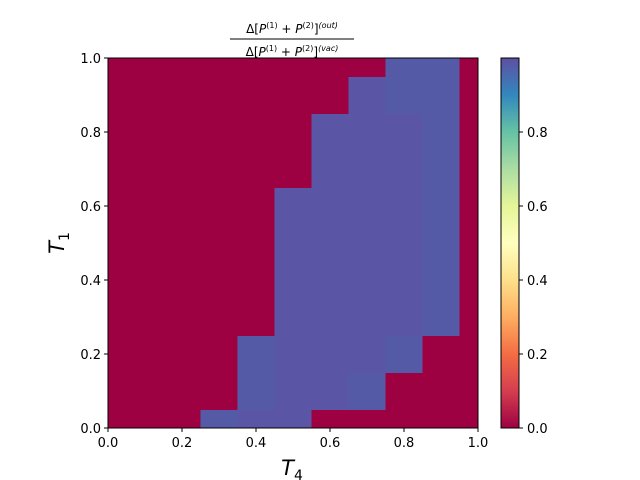  I want to click on colorbar, so click(510, 243).